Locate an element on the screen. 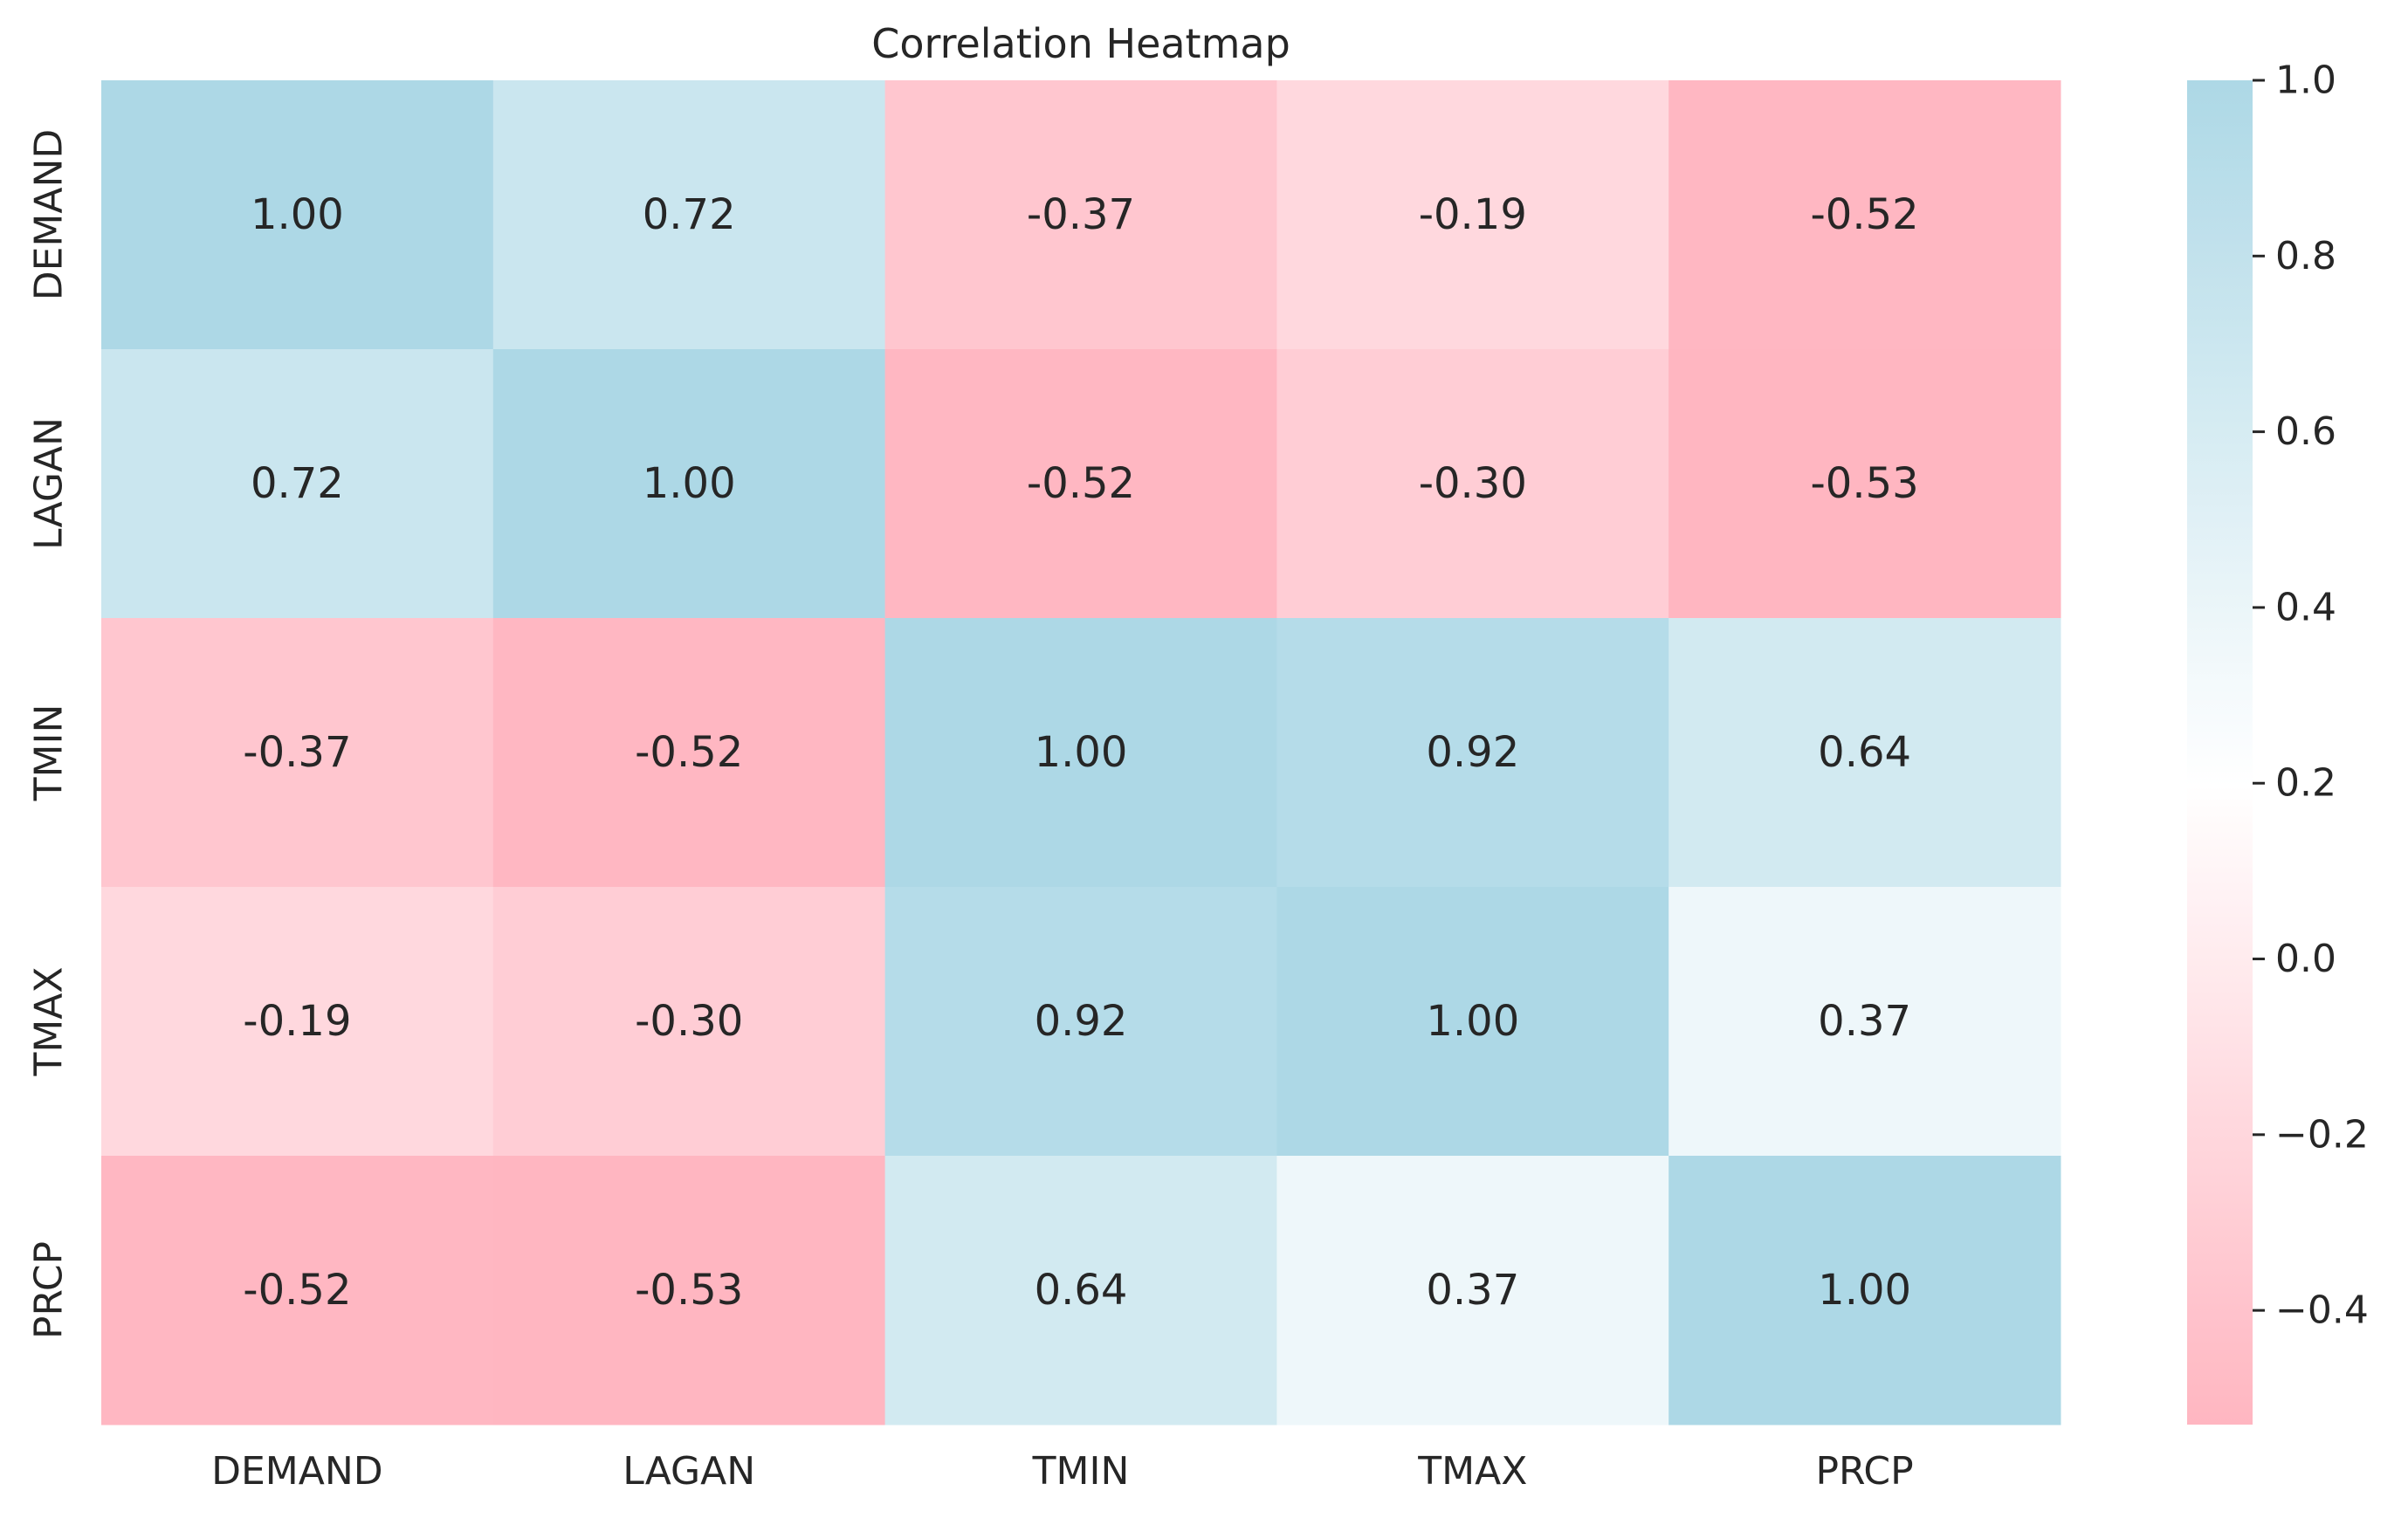 This screenshot has width=2408, height=1525. heatmap-cell-demand-tmin is located at coordinates (1080, 215).